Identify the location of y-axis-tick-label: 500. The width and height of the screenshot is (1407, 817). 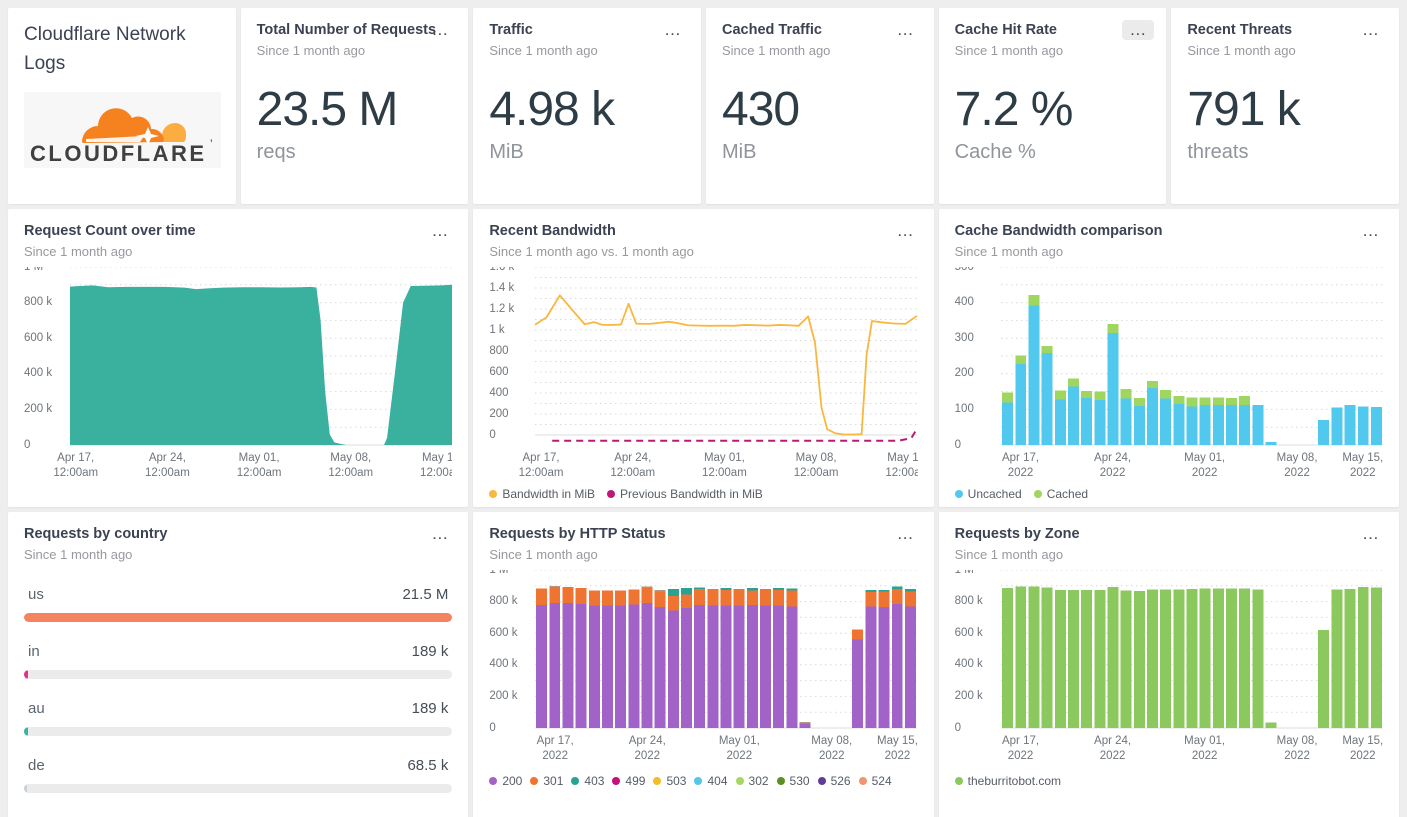
(964, 269).